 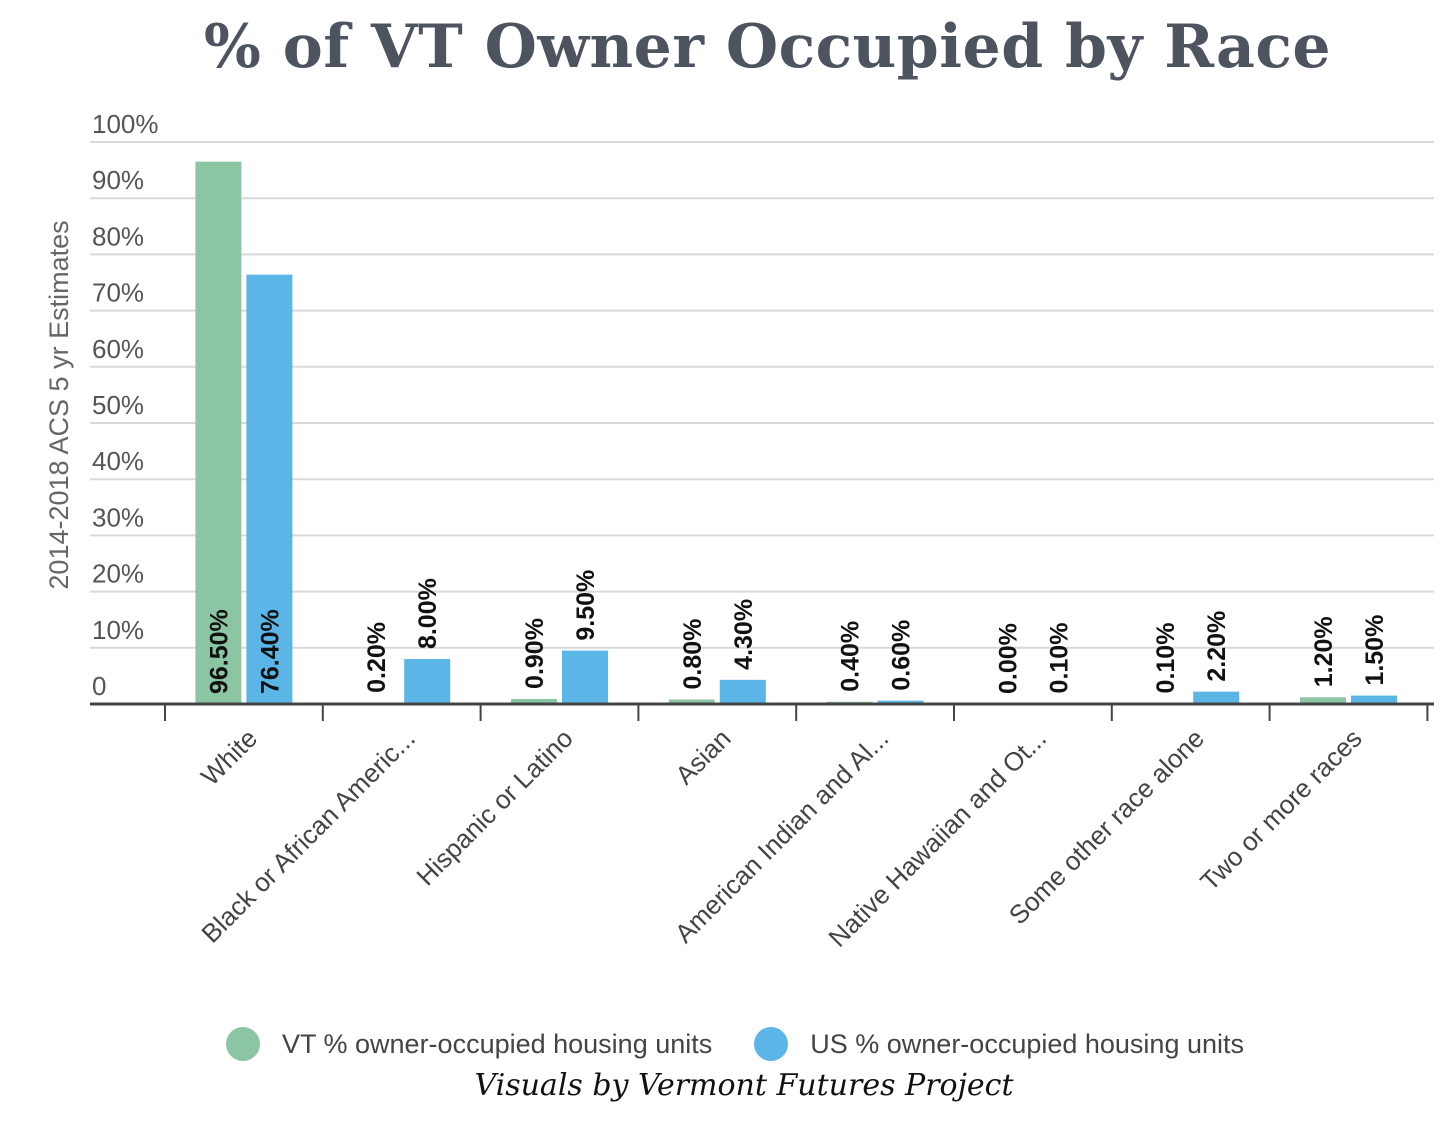 I want to click on y-tick-label: 80%, so click(x=118, y=236).